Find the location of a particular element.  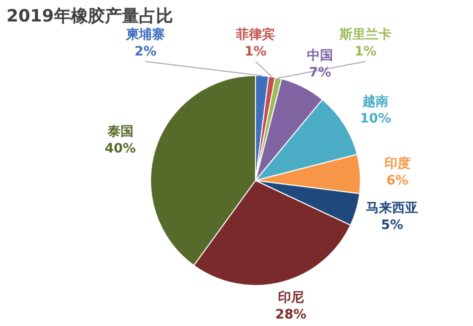

data-label: 10% is located at coordinates (376, 119).